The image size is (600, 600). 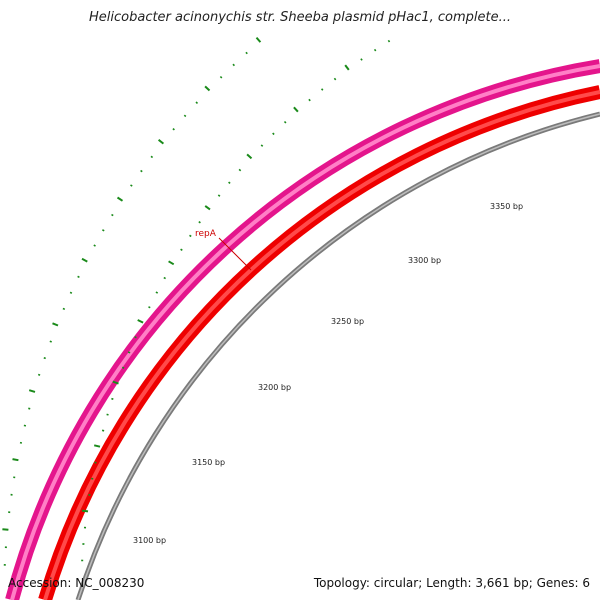 I want to click on tick-label-3200: 3200 bp, so click(x=274, y=387).